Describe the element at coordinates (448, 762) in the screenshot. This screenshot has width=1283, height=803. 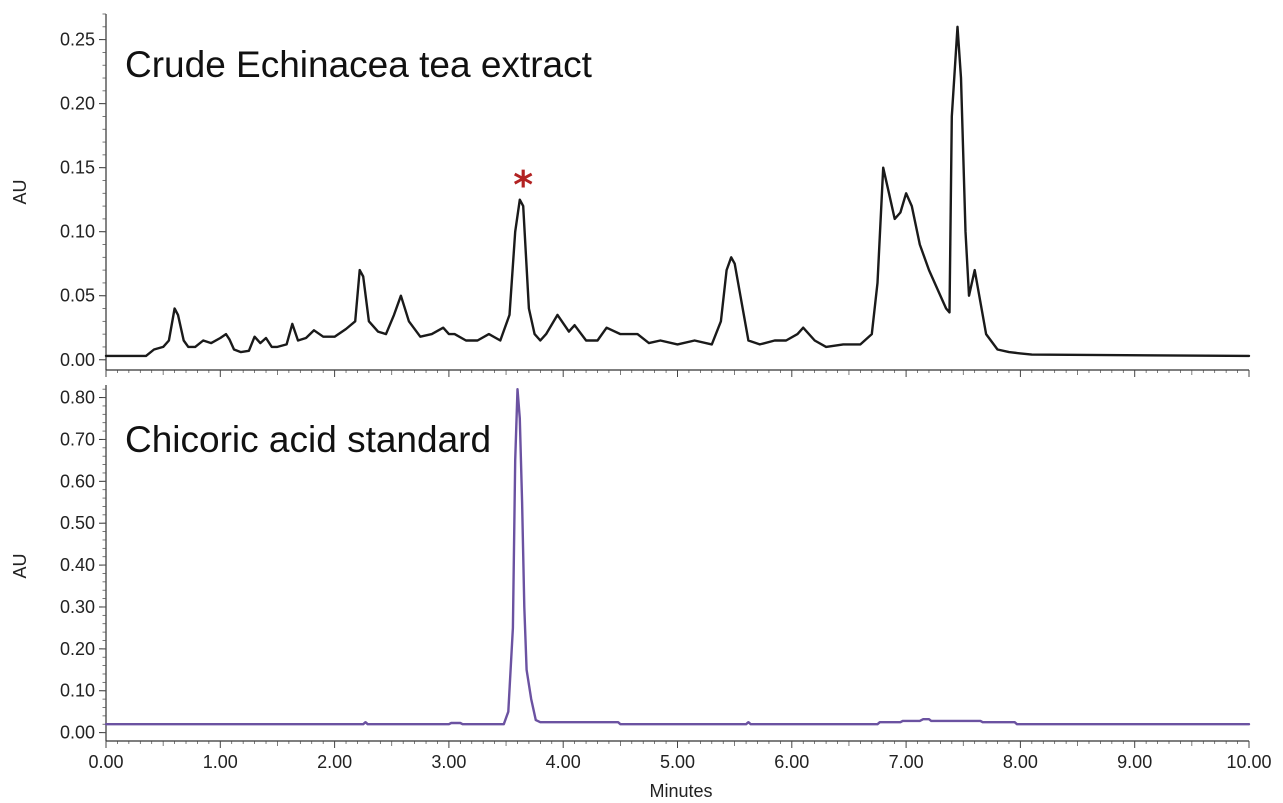
I see `x-tick-label: 3.00` at that location.